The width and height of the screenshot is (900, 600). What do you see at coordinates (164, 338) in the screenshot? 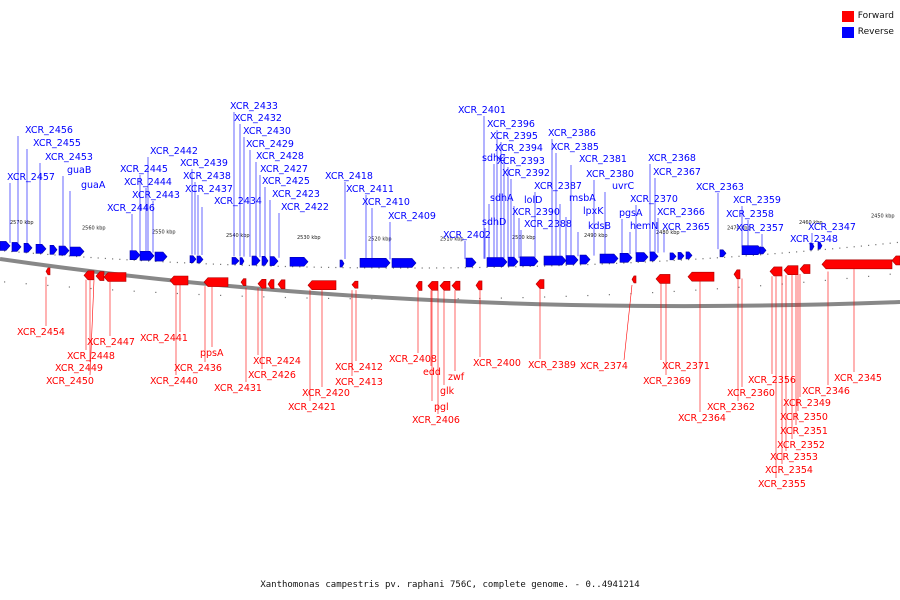
I see `forward-gene-label: XCR_2441` at bounding box center [164, 338].